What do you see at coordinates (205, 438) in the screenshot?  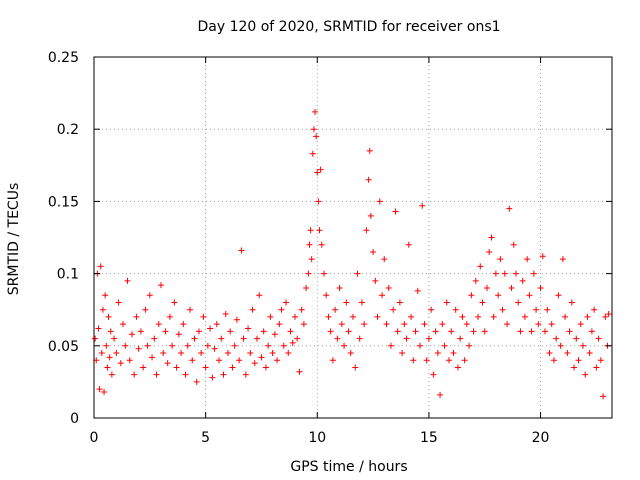 I see `x-tick-label: 5` at bounding box center [205, 438].